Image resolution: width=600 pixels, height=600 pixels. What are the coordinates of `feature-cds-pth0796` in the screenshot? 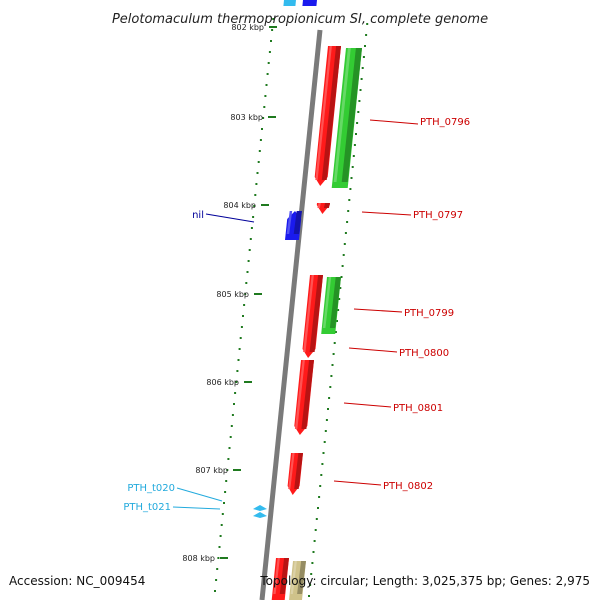 It's located at (327, 116).